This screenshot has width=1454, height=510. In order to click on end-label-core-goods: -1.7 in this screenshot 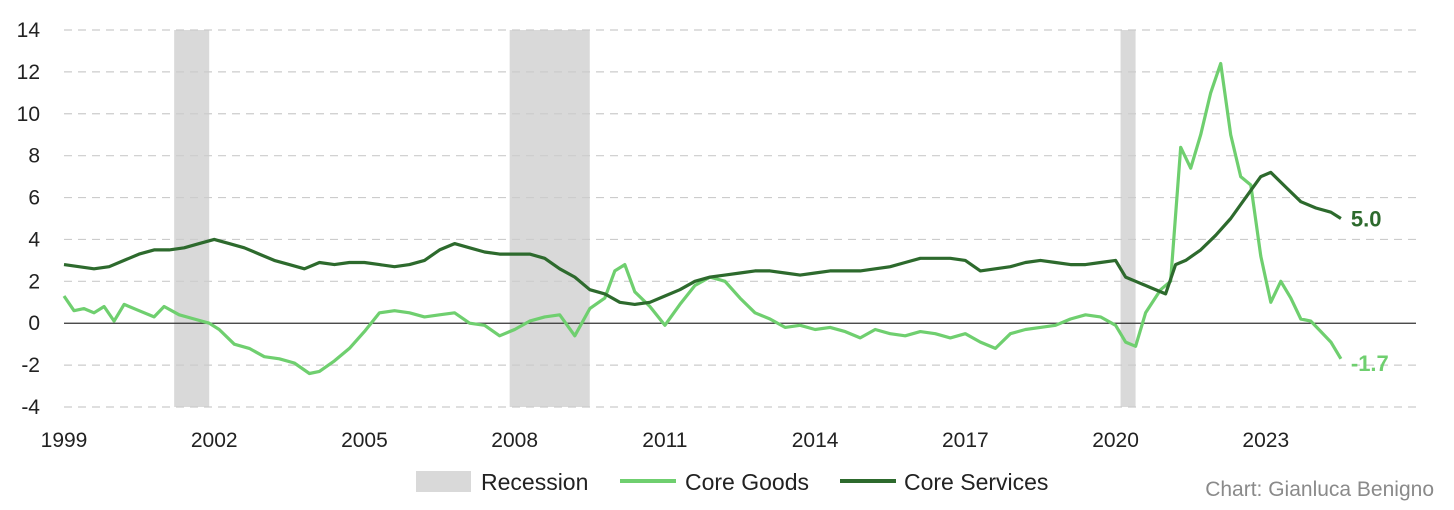, I will do `click(1370, 363)`.